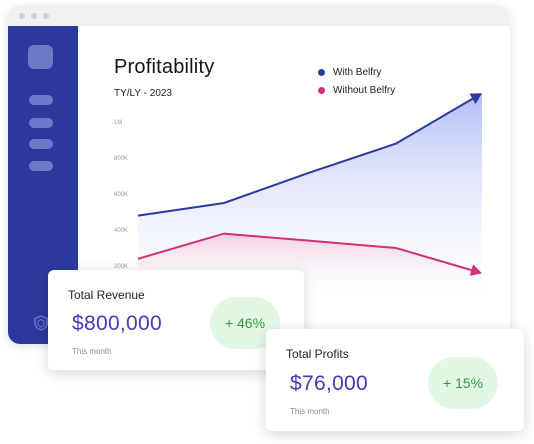 Image resolution: width=534 pixels, height=444 pixels. I want to click on total-revenue-value: $800,000, so click(117, 323).